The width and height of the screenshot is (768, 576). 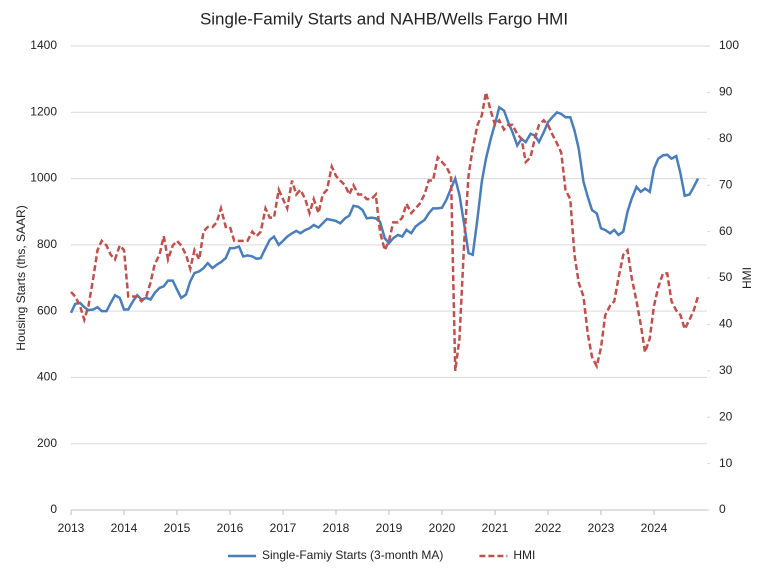 I want to click on y2-tick-label: 40, so click(x=726, y=324).